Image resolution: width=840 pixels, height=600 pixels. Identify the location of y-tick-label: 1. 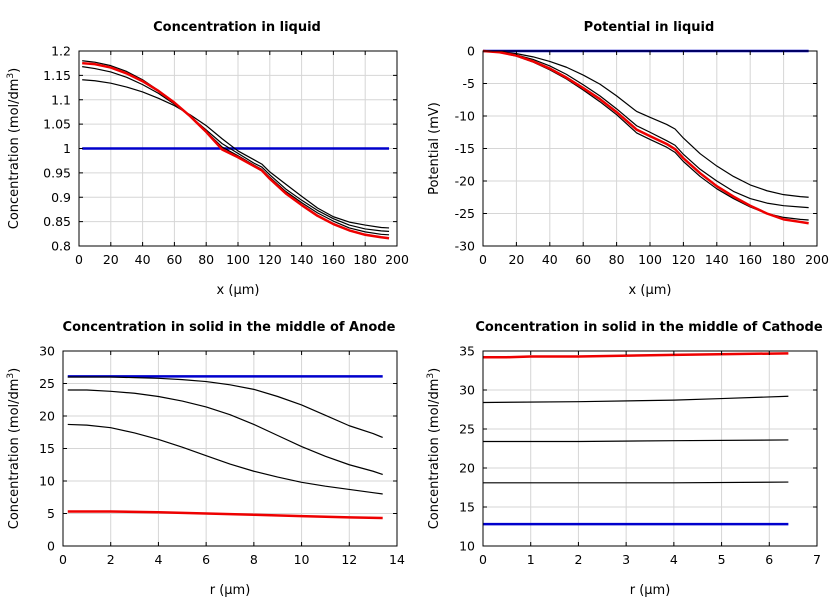
(67, 148).